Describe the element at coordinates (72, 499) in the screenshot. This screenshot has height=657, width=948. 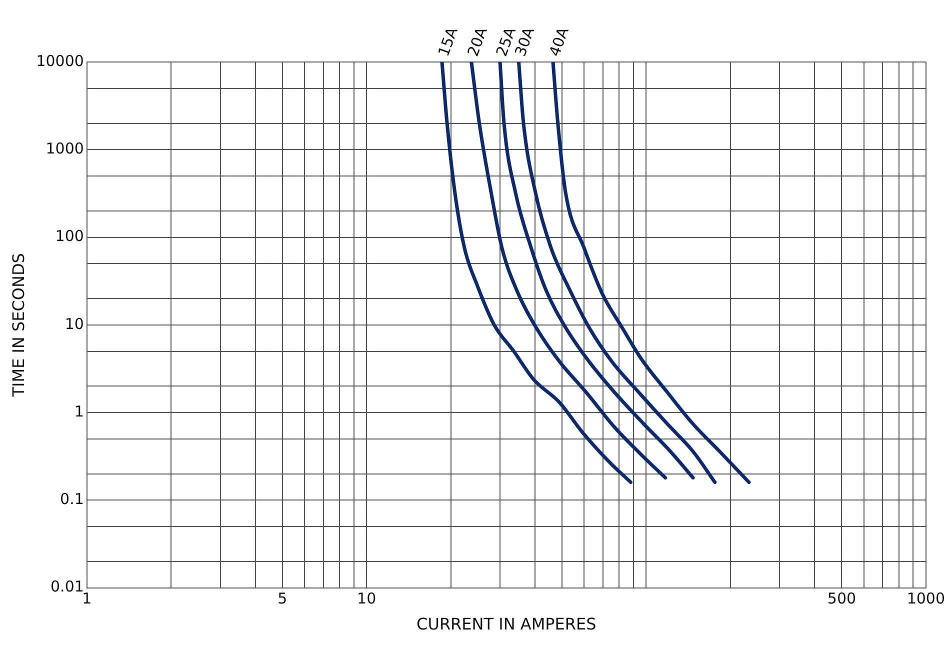
I see `y-tick-label: 0.1` at that location.